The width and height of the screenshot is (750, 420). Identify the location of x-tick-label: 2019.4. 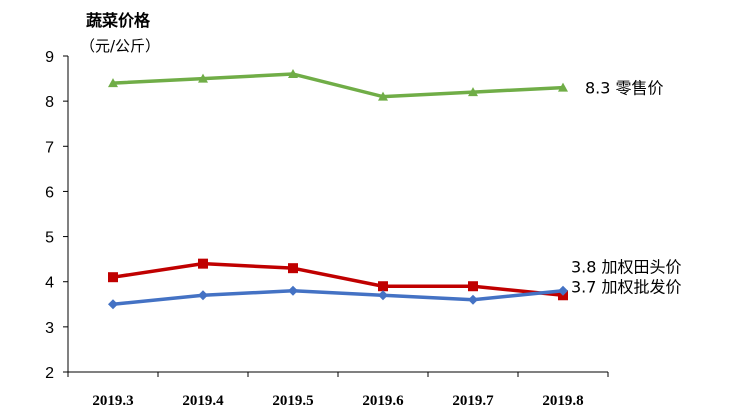
(203, 401).